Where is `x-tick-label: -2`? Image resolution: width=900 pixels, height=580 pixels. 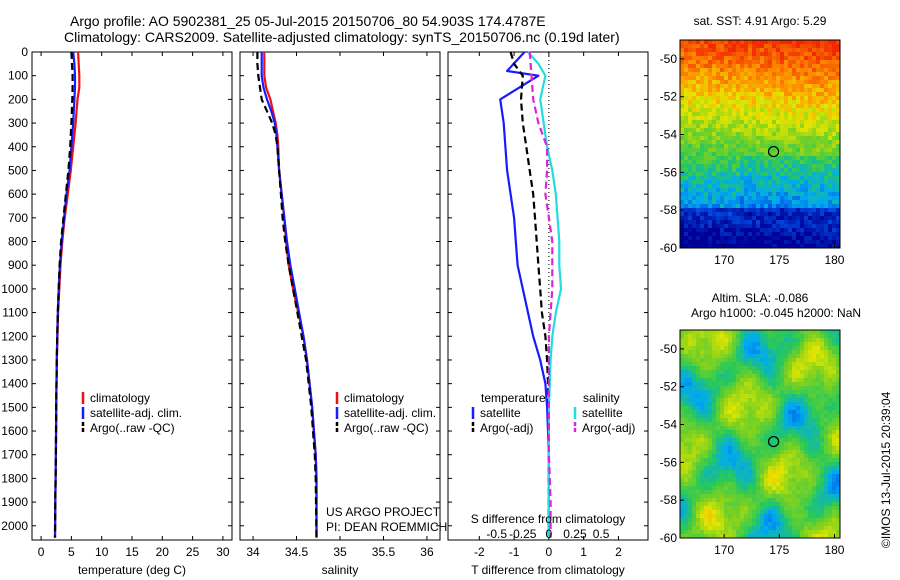 x-tick-label: -2 is located at coordinates (479, 552).